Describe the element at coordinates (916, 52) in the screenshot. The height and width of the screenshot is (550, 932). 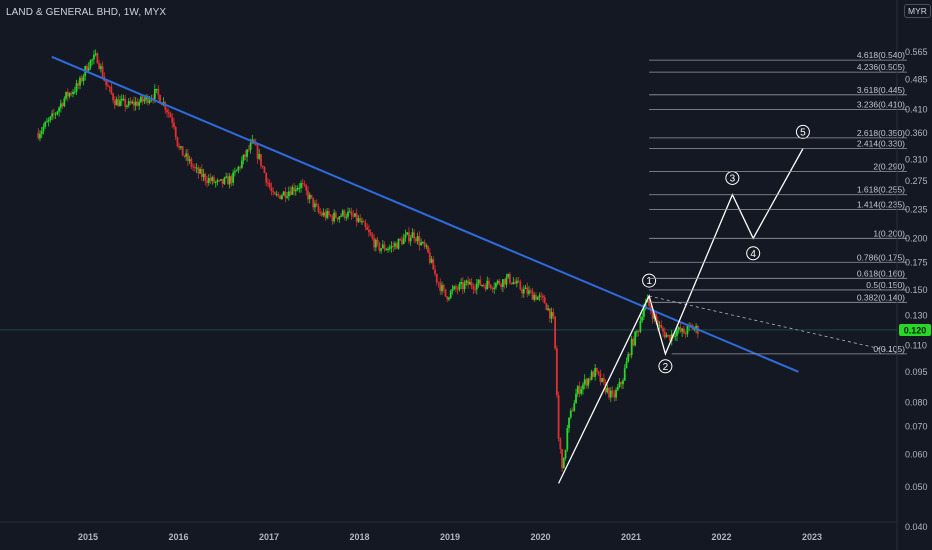
I see `y-tick-label: 0.565` at that location.